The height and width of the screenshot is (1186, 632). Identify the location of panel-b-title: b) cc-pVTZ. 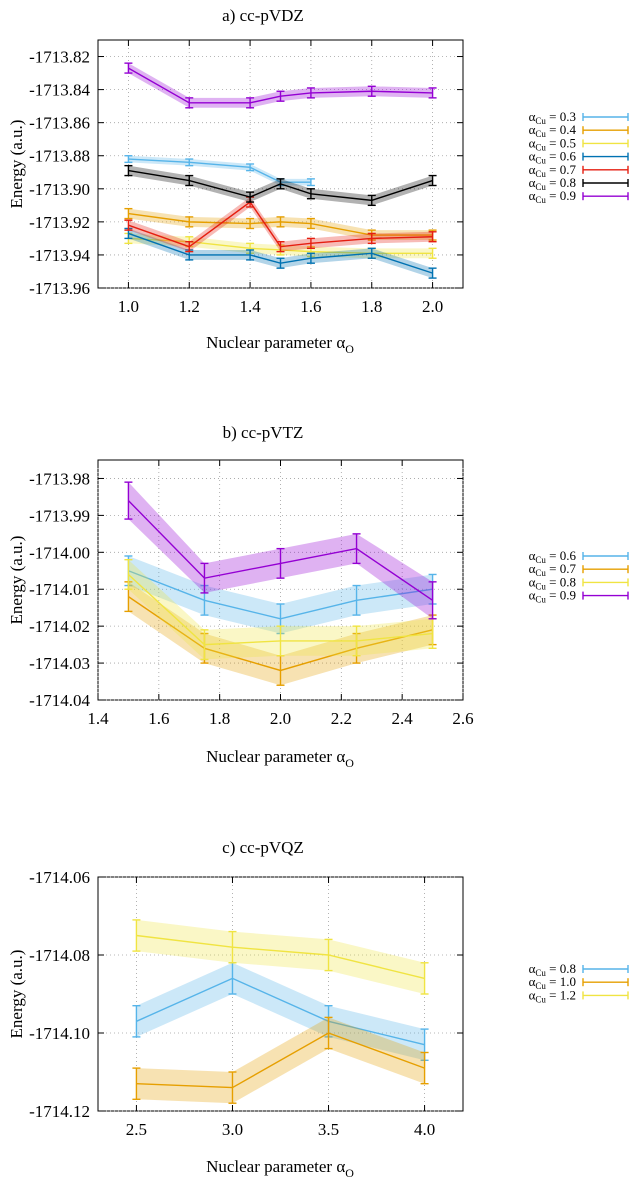
(263, 432).